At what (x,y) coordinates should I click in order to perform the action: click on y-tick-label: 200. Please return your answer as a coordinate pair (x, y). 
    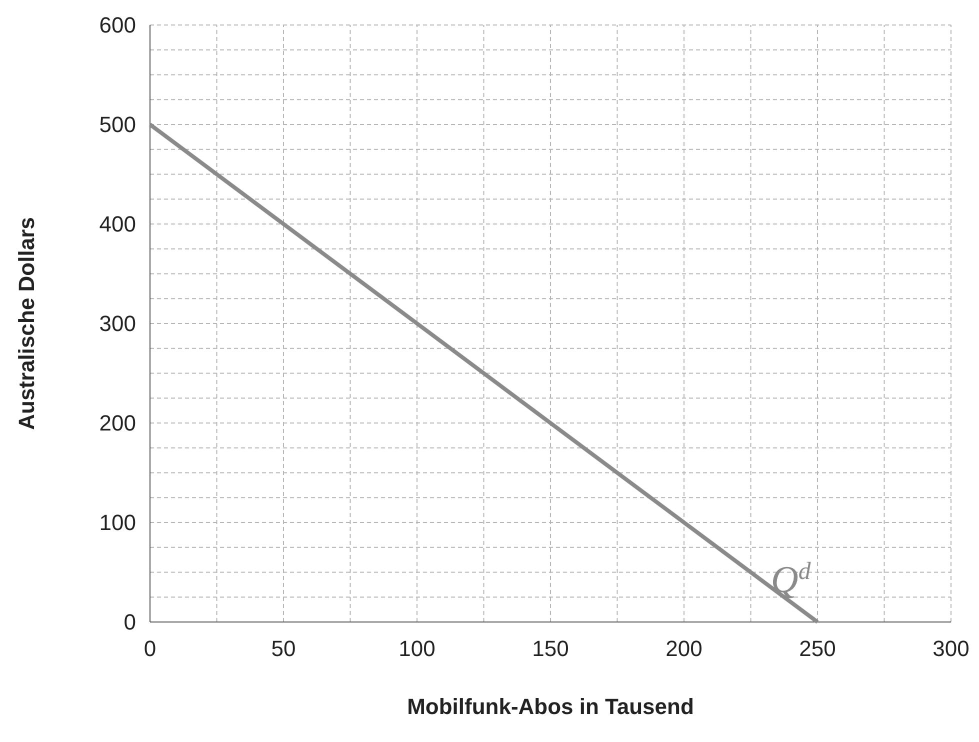
    Looking at the image, I should click on (117, 423).